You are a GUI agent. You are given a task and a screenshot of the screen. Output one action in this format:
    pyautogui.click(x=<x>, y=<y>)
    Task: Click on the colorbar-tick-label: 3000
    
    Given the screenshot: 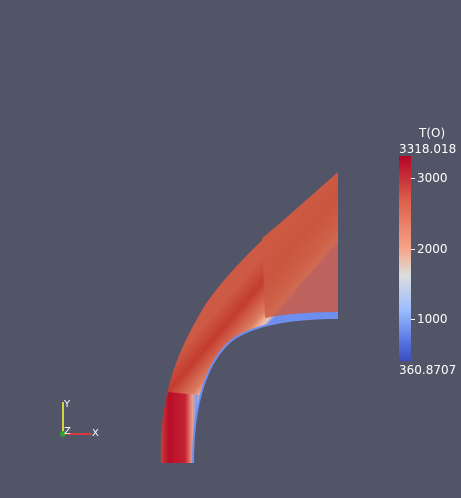 What is the action you would take?
    pyautogui.click(x=432, y=178)
    